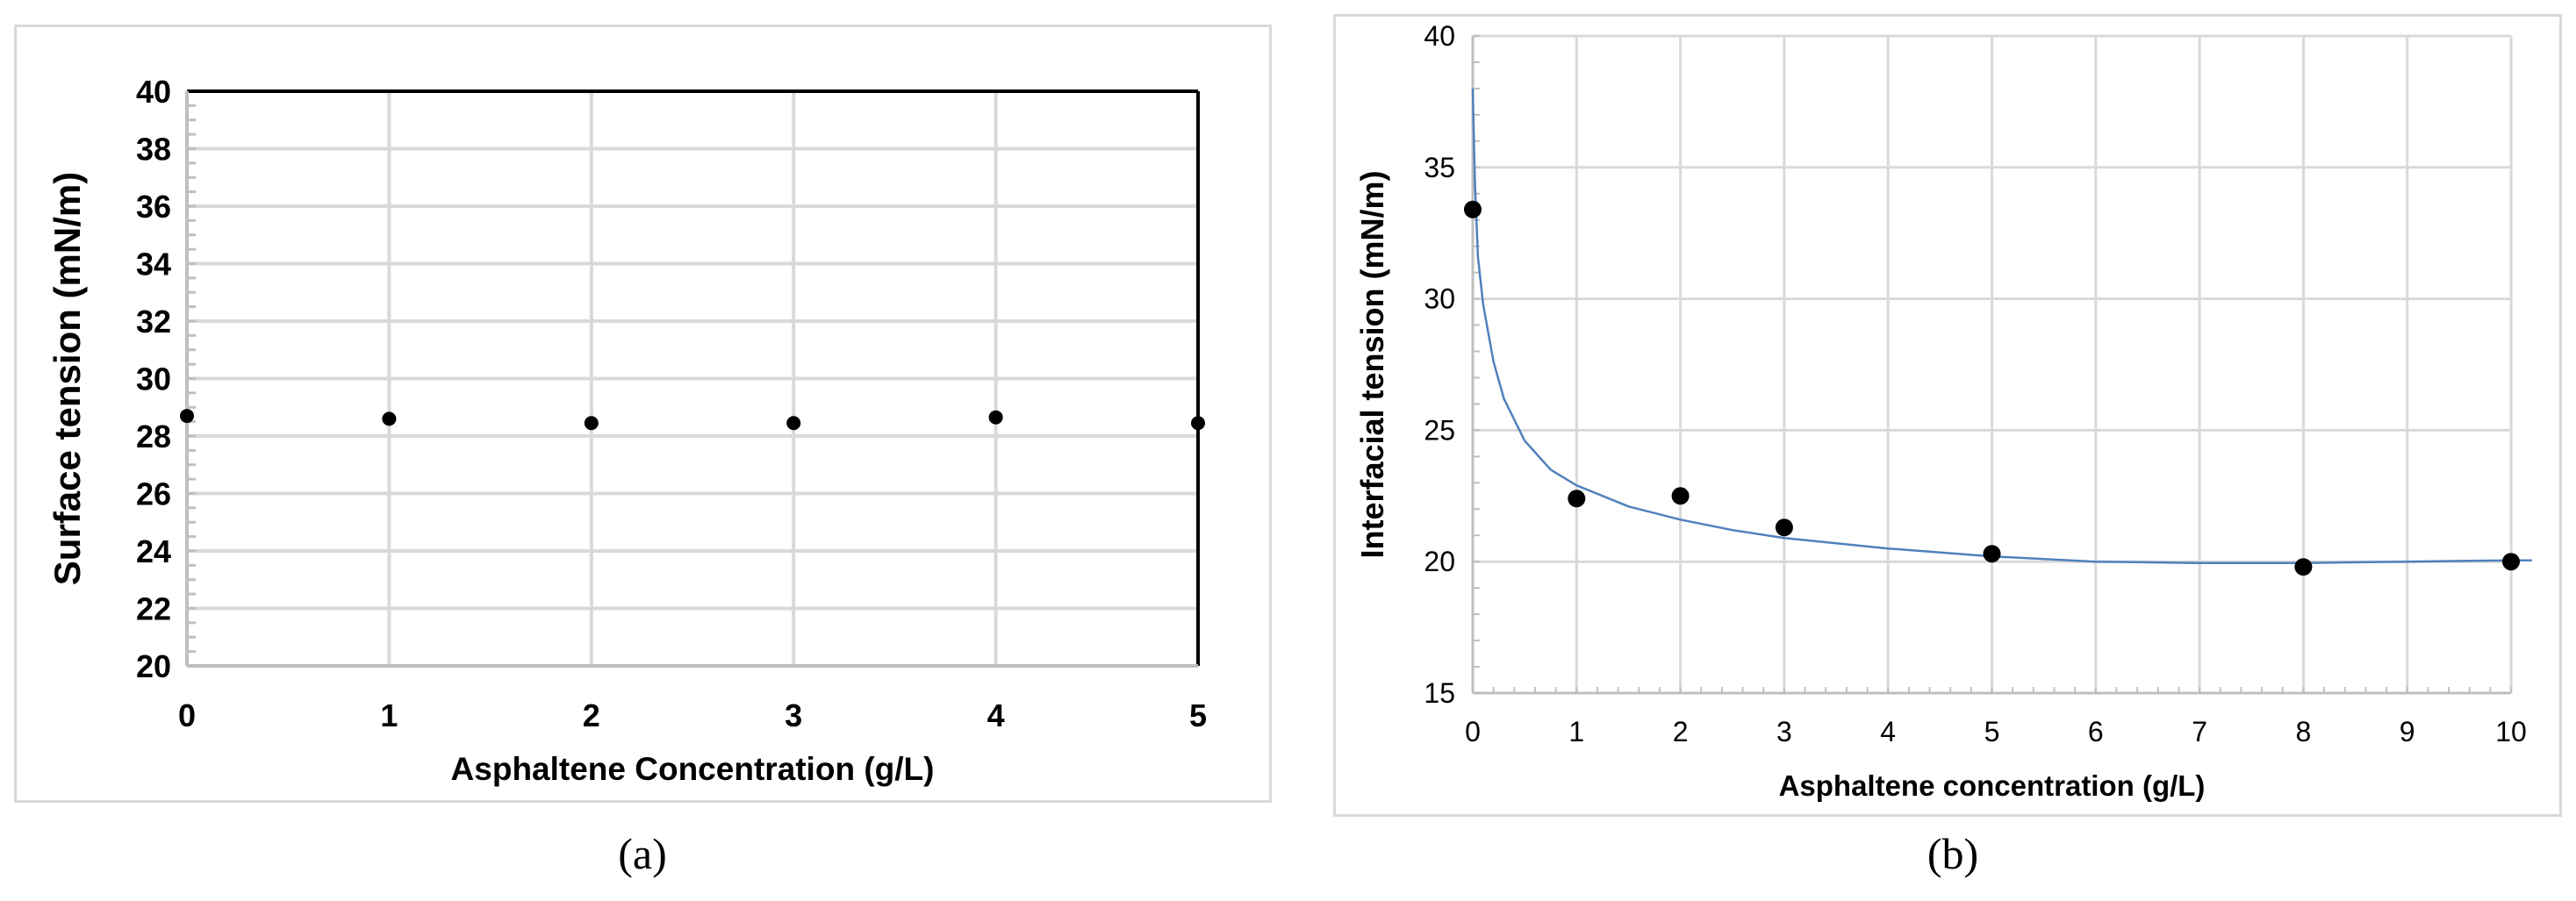 This screenshot has width=2576, height=901. Describe the element at coordinates (2304, 731) in the screenshot. I see `x-tick-label: 8` at that location.